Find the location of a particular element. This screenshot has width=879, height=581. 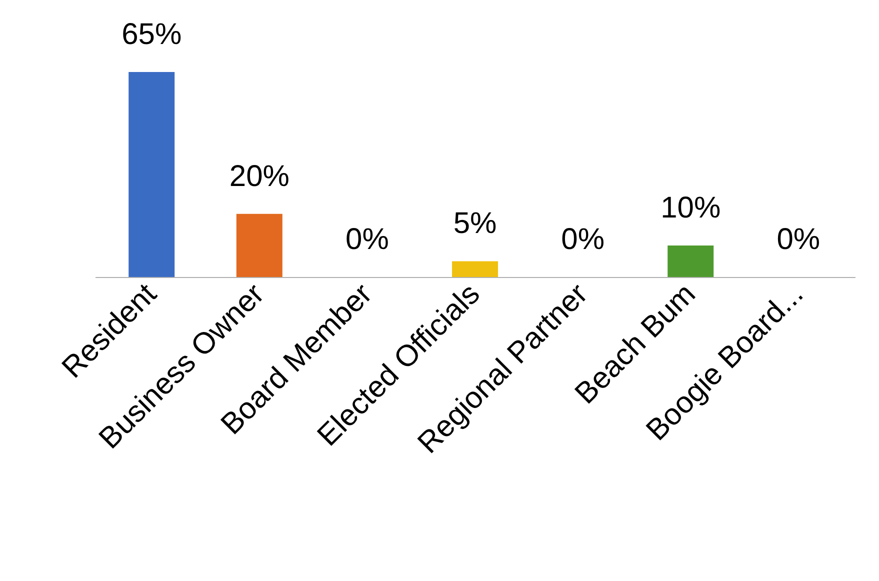

data-label: 10% is located at coordinates (690, 207).